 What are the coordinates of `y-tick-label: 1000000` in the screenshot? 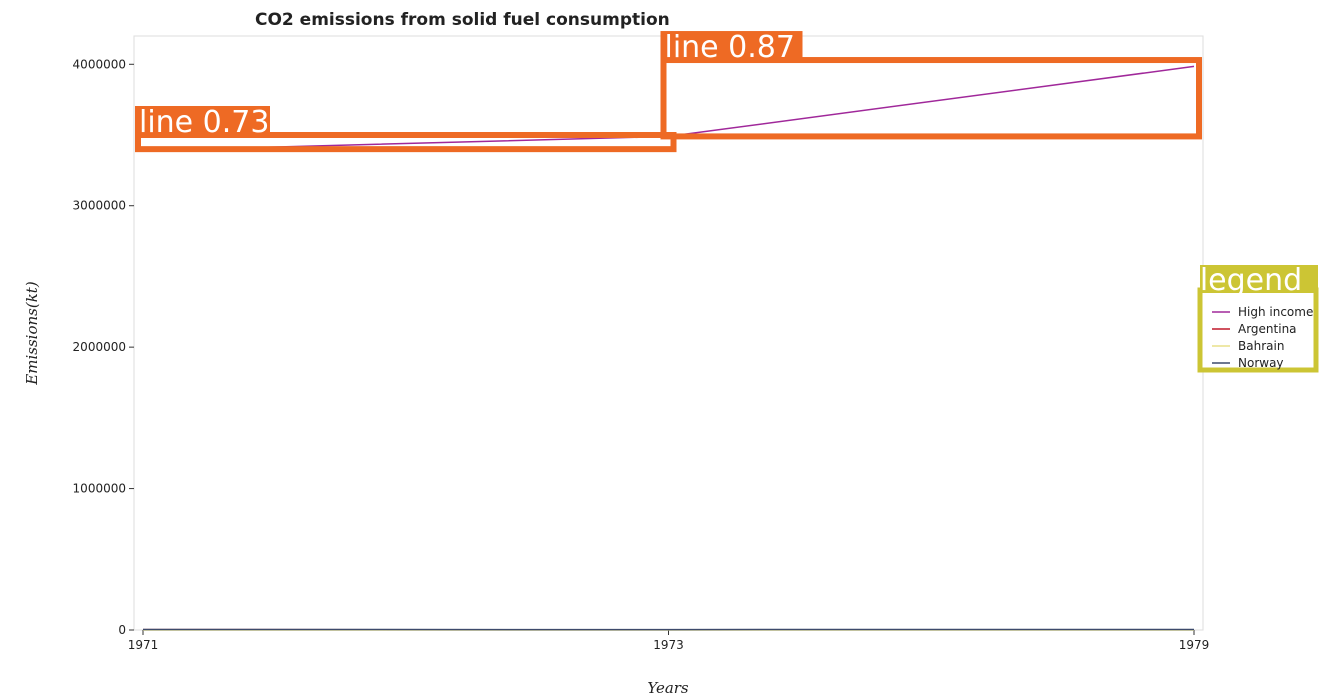 It's located at (99, 489).